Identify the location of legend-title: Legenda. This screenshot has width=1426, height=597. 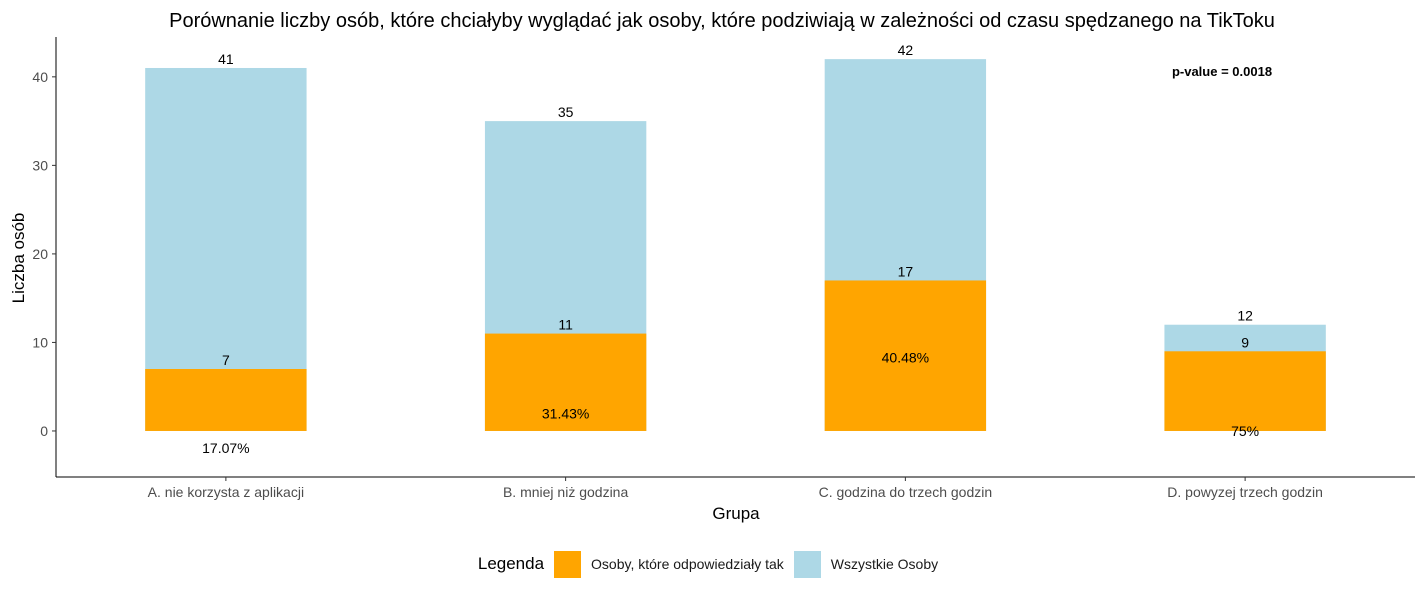
(511, 563).